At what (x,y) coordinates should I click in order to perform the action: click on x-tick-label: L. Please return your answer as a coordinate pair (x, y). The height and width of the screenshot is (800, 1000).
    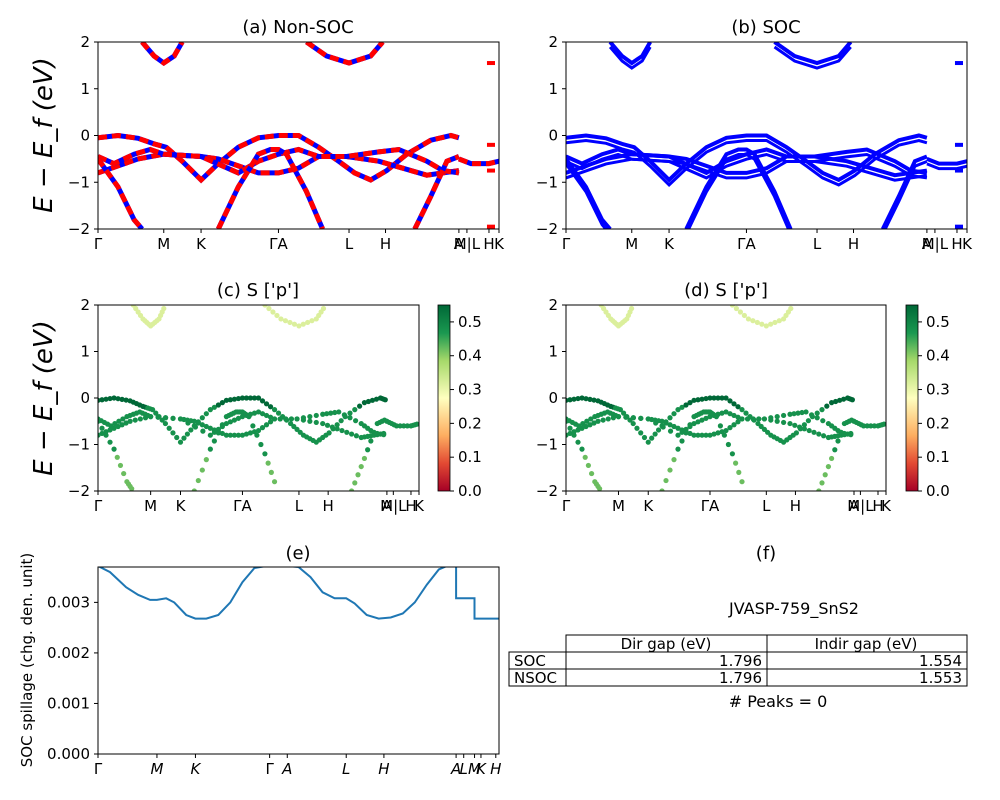
    Looking at the image, I should click on (766, 506).